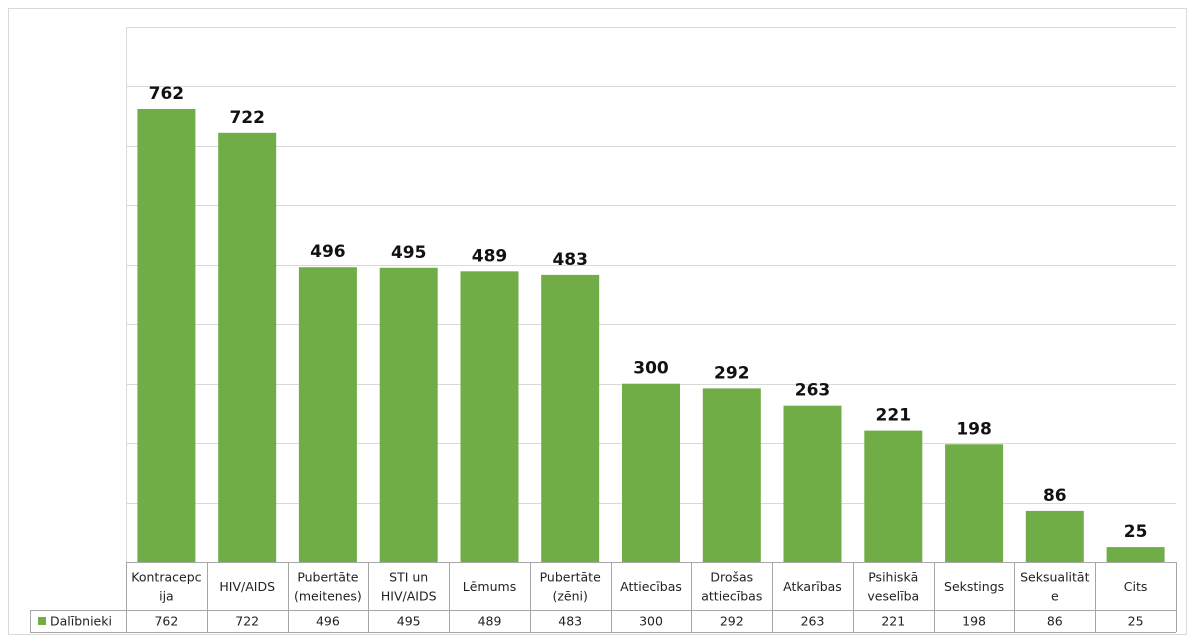 This screenshot has width=1189, height=637. Describe the element at coordinates (1136, 621) in the screenshot. I see `table-value-12: 25` at that location.